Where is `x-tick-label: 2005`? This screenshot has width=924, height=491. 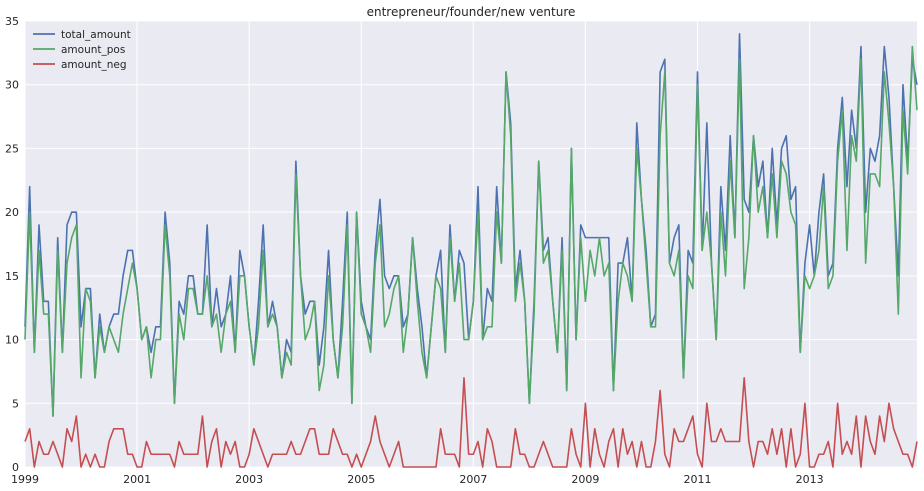
x-tick-label: 2005 is located at coordinates (361, 479).